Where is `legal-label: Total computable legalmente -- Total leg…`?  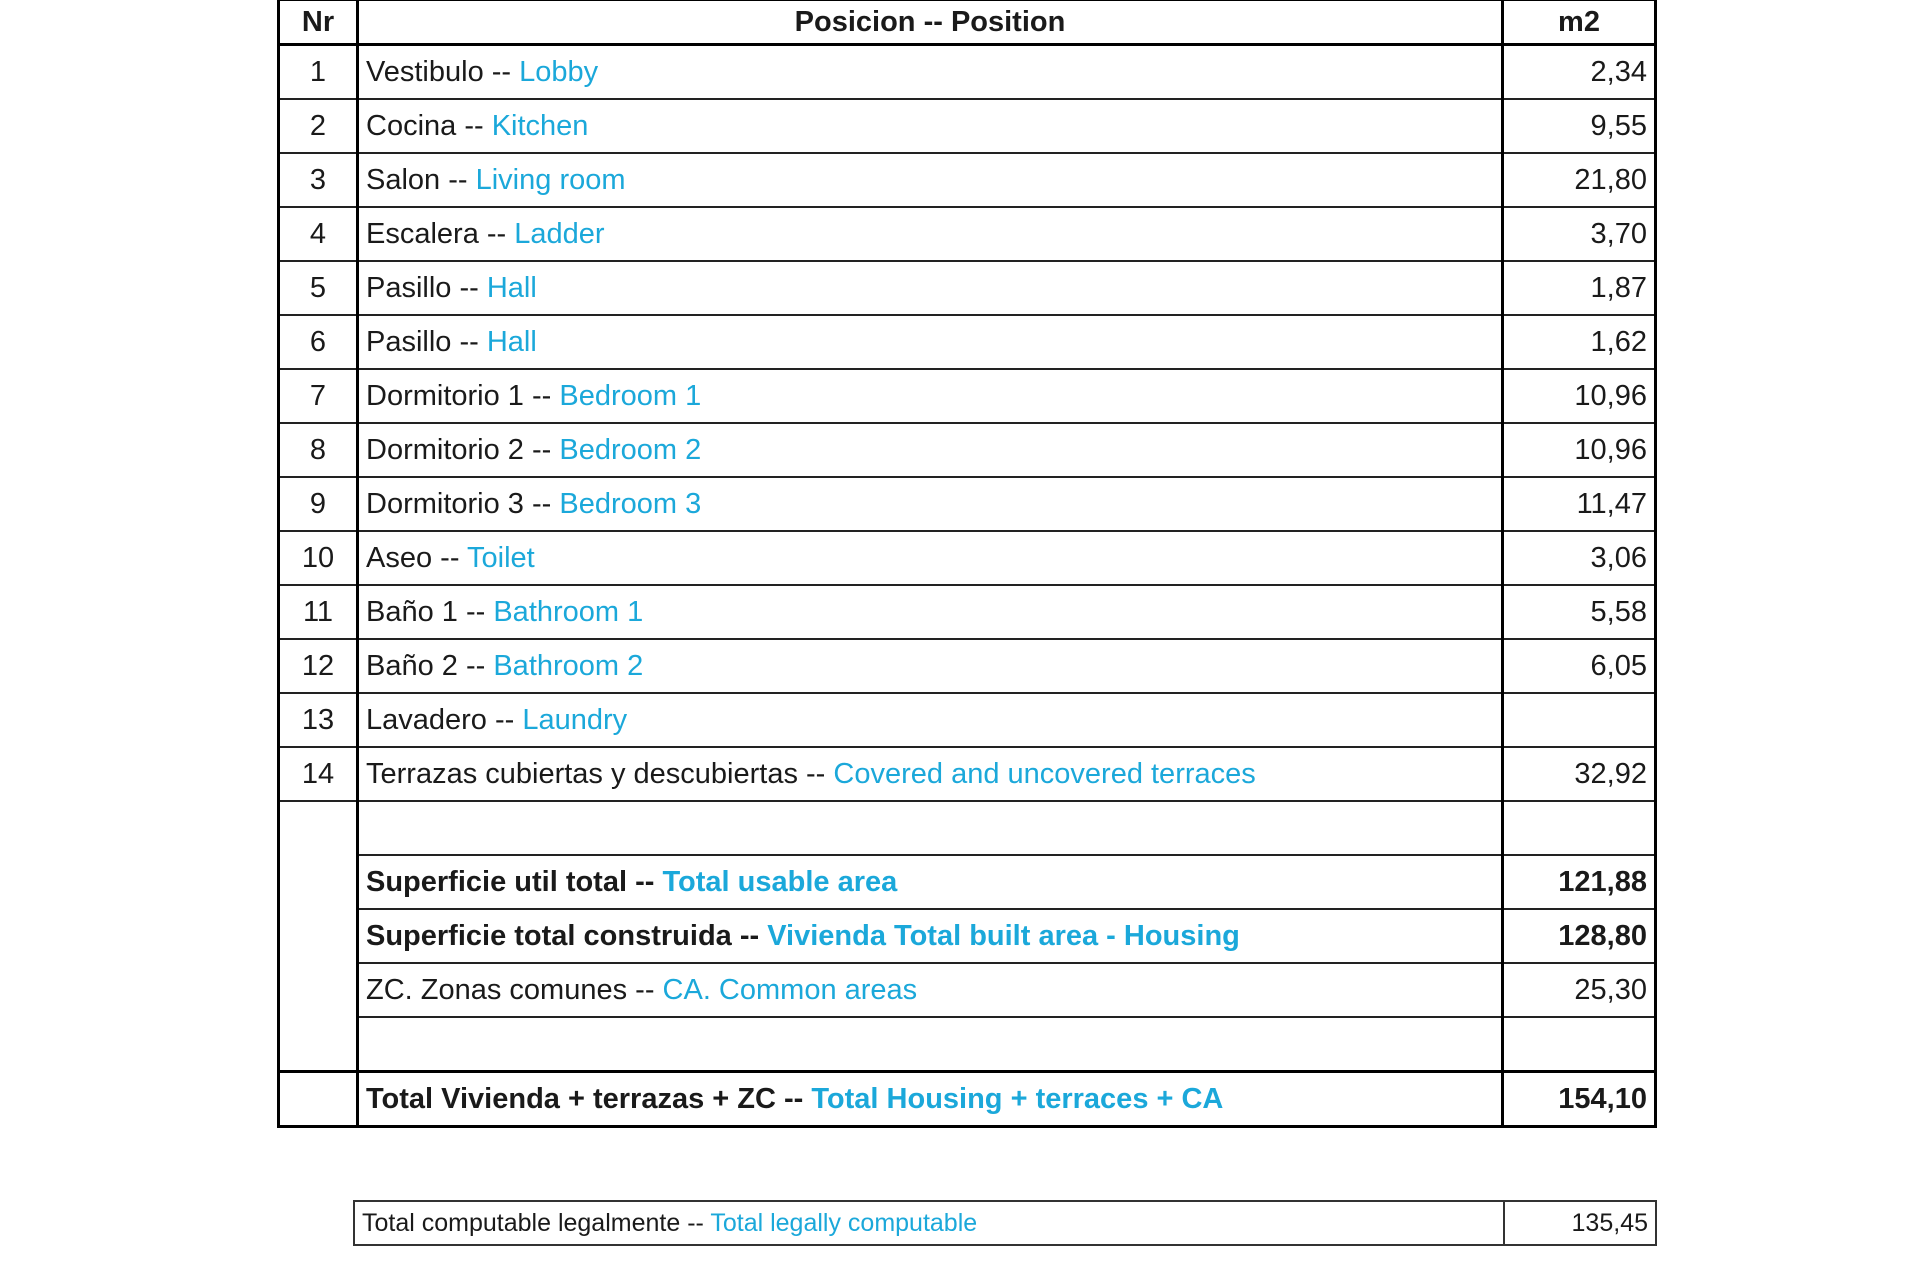 legal-label: Total computable legalmente -- Total leg… is located at coordinates (929, 1223).